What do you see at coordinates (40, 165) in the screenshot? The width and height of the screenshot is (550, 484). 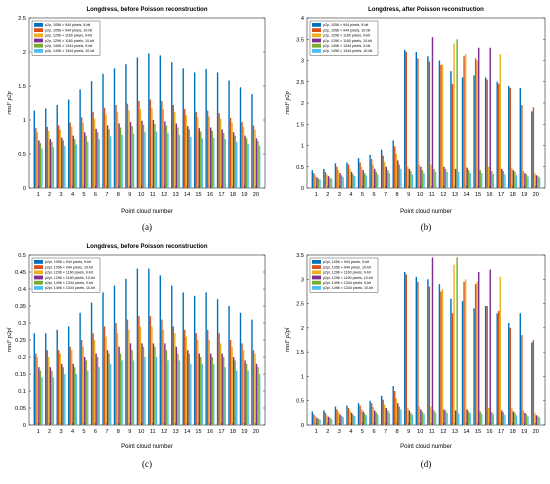 I see `bar-s5-c1` at bounding box center [40, 165].